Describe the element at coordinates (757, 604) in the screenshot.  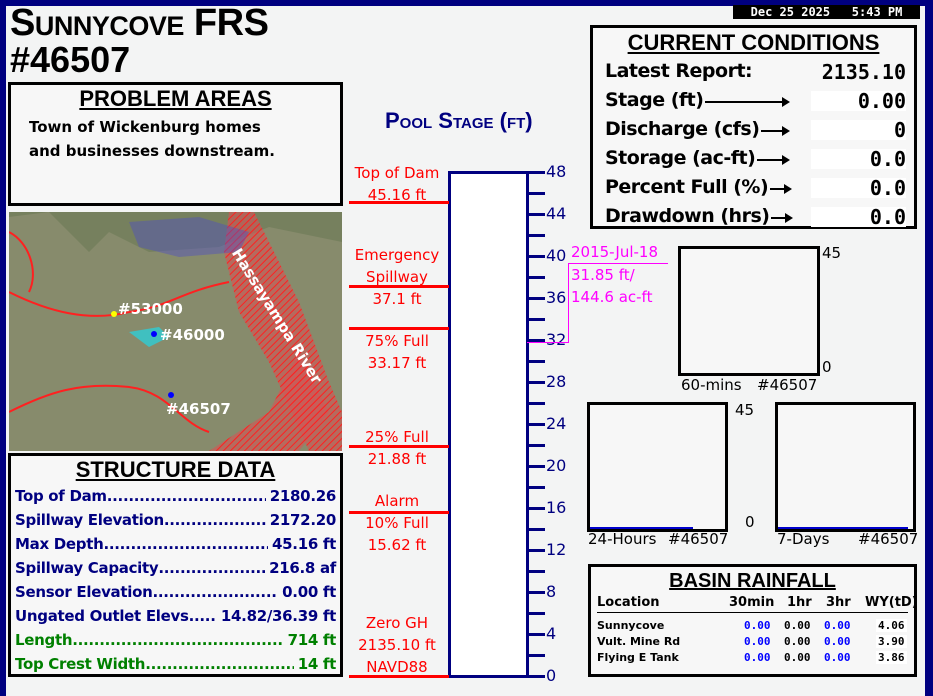
I see `rainfall-header: Location 30min 1hr 3hr WY(tD)` at that location.